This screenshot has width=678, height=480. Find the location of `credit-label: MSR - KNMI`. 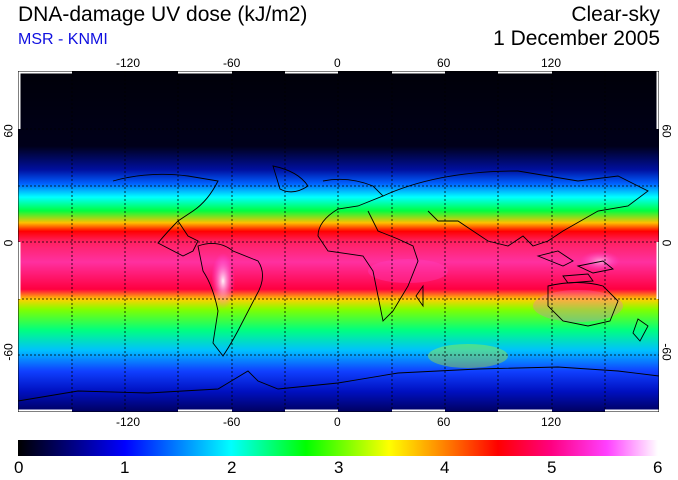

credit-label: MSR - KNMI is located at coordinates (63, 39).